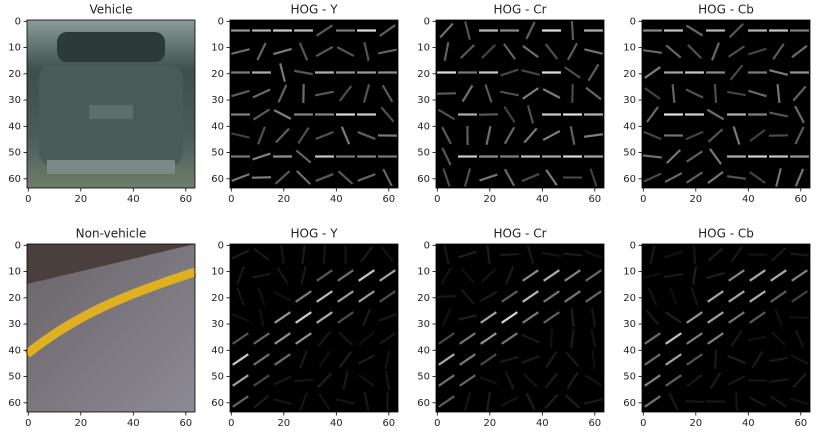 This screenshot has width=827, height=441. I want to click on panel: HOG - Y 0 20 40 60 0 10 20 30 40 50 60, so click(305, 328).